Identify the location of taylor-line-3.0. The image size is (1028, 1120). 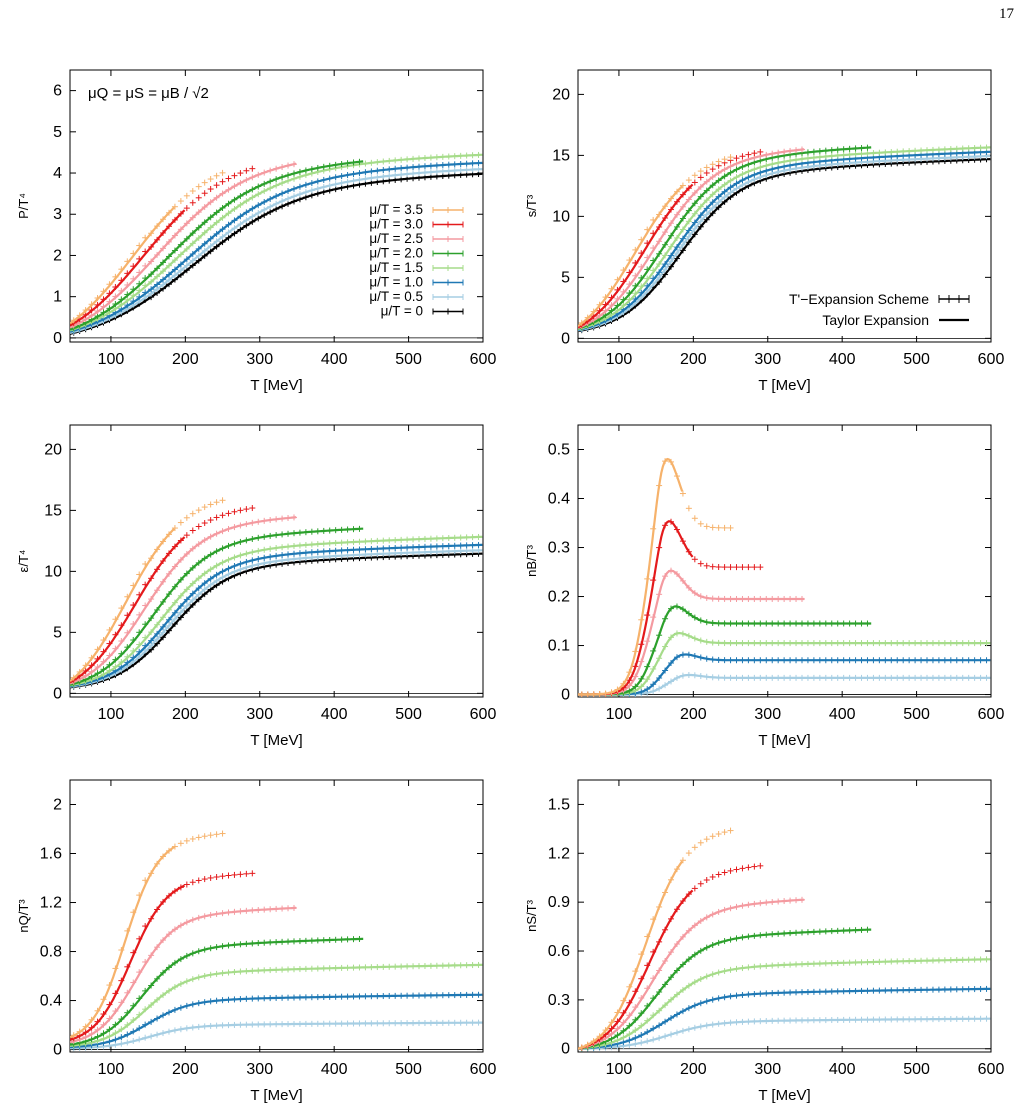
(128, 962).